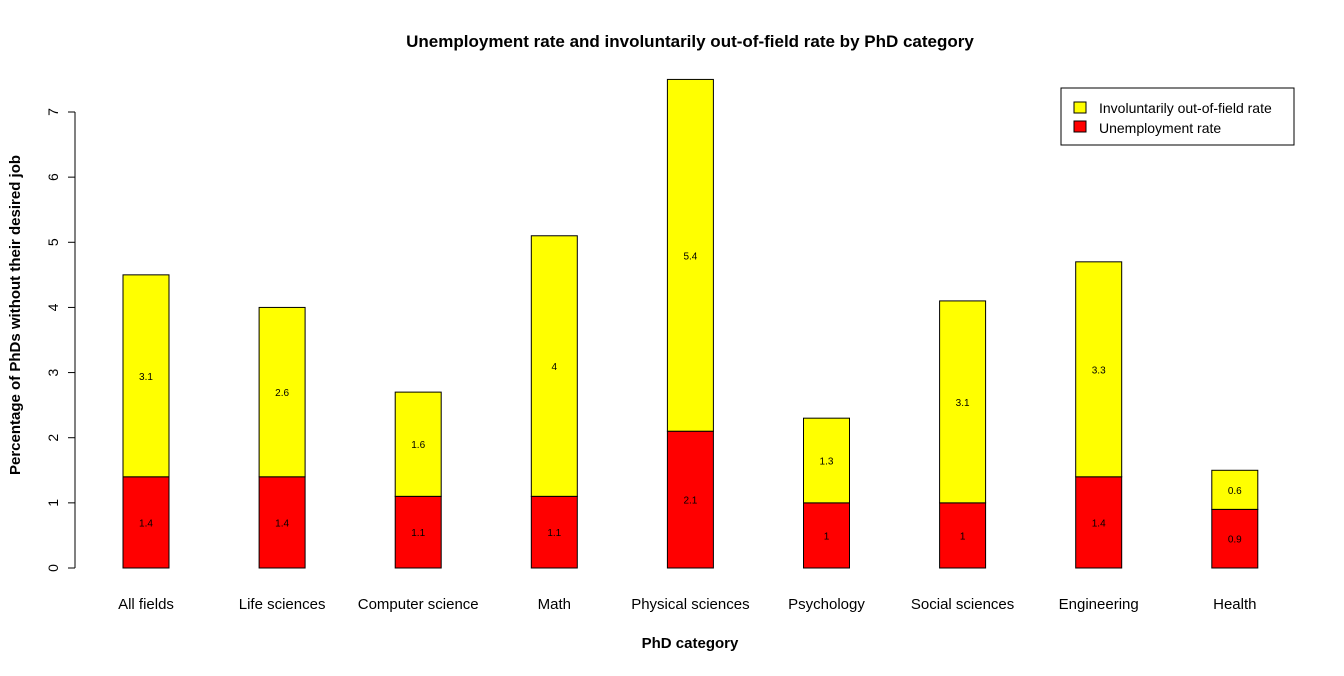 This screenshot has height=676, width=1344. I want to click on data-label: 2.6, so click(282, 393).